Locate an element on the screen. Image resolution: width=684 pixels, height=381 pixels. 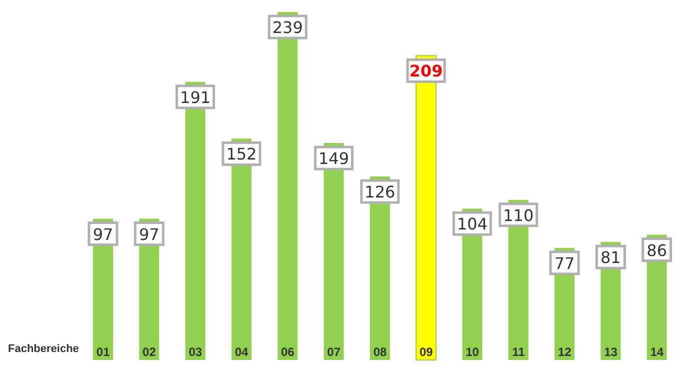
data-label: 209 is located at coordinates (426, 71).